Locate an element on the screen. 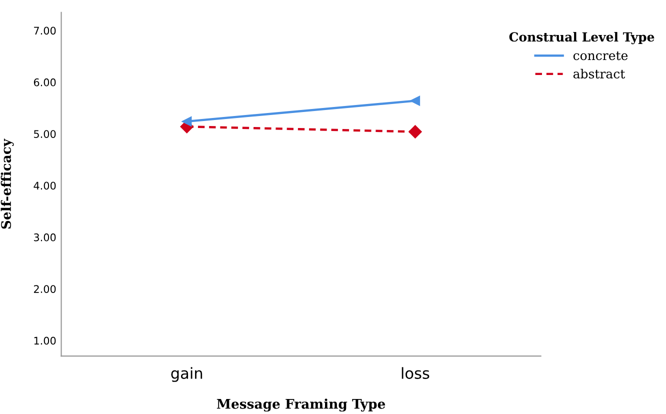 Image resolution: width=666 pixels, height=414 pixels. legend-title: Construal Level Type is located at coordinates (581, 38).